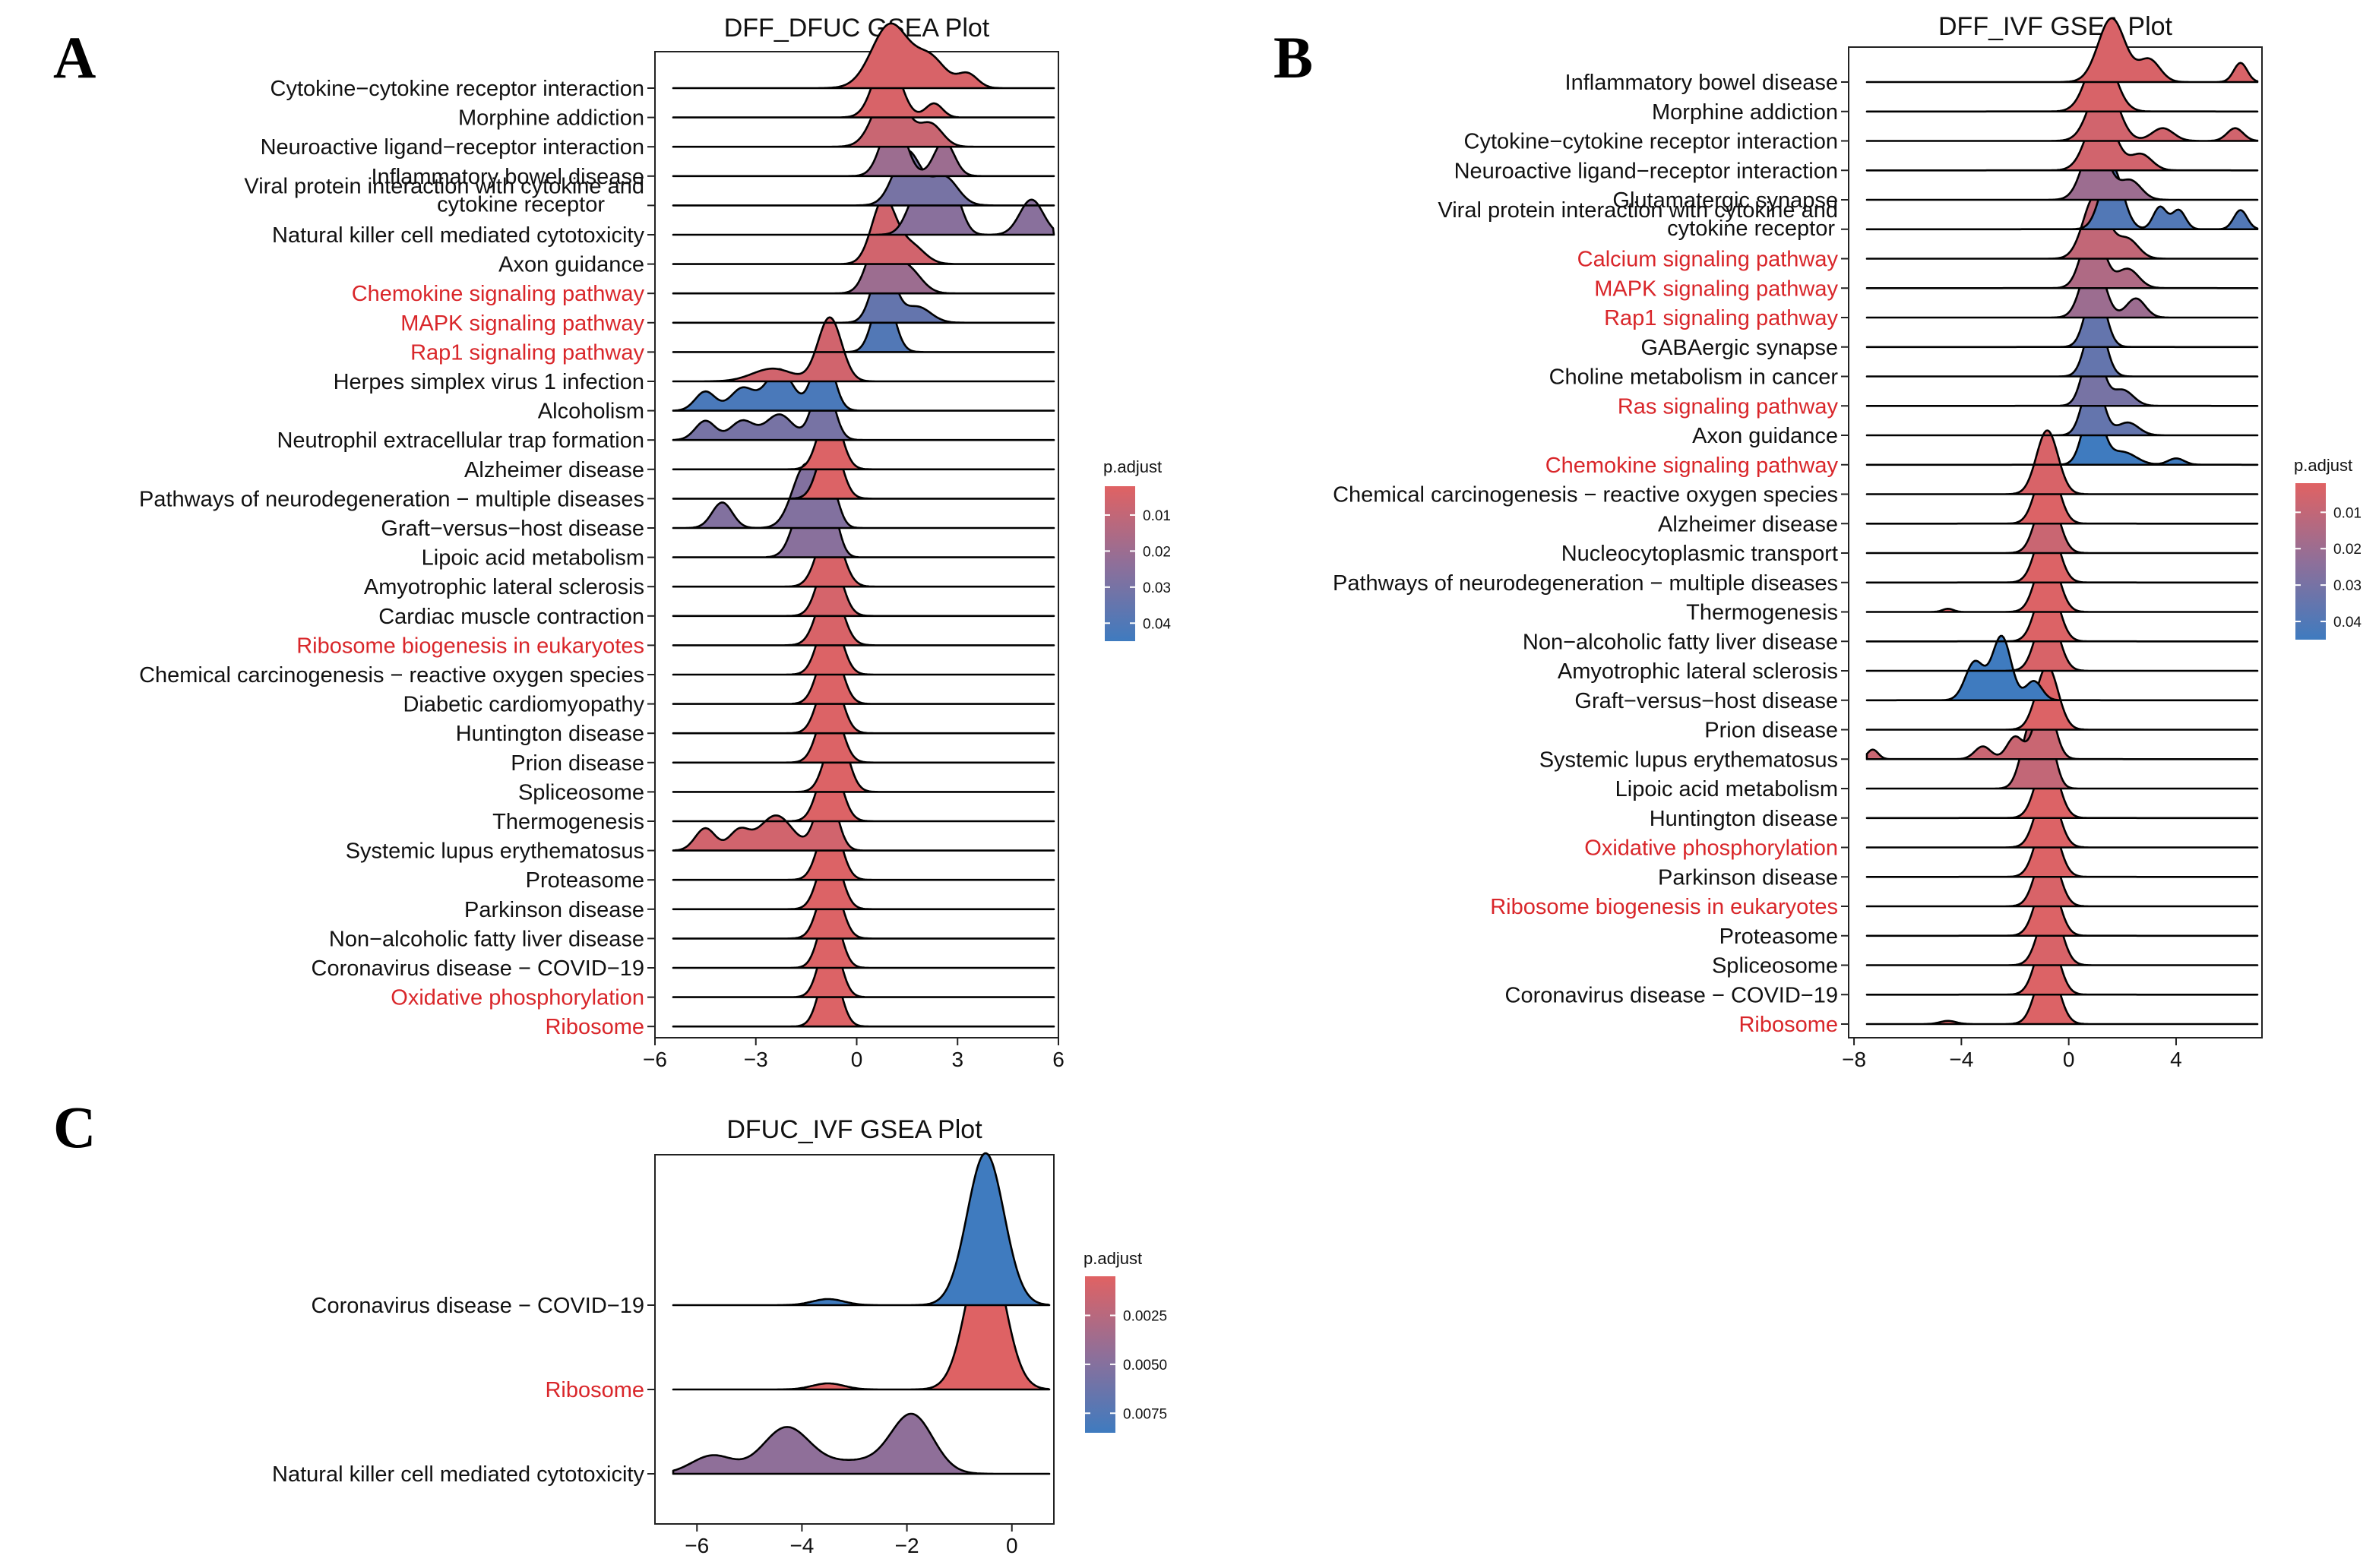 This screenshot has height=1568, width=2379. I want to click on category-label: Neuroactive ligand−receptor interaction, so click(452, 147).